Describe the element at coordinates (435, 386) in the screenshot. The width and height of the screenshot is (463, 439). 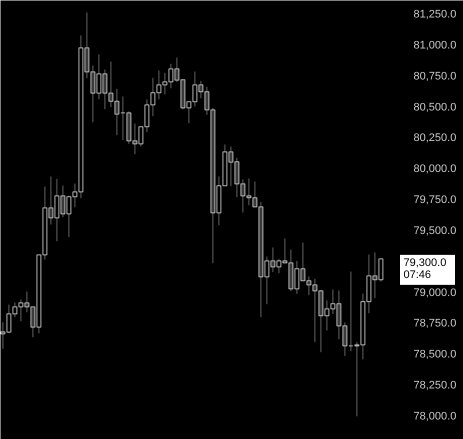
I see `y-tick-label: 78,250.0` at that location.